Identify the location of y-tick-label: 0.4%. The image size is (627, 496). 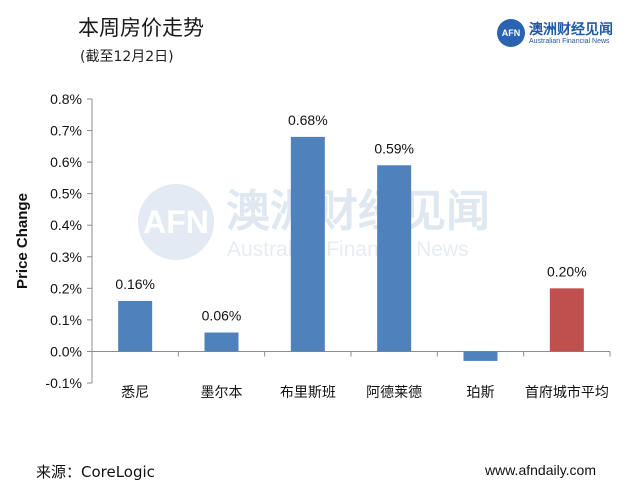
(66, 225).